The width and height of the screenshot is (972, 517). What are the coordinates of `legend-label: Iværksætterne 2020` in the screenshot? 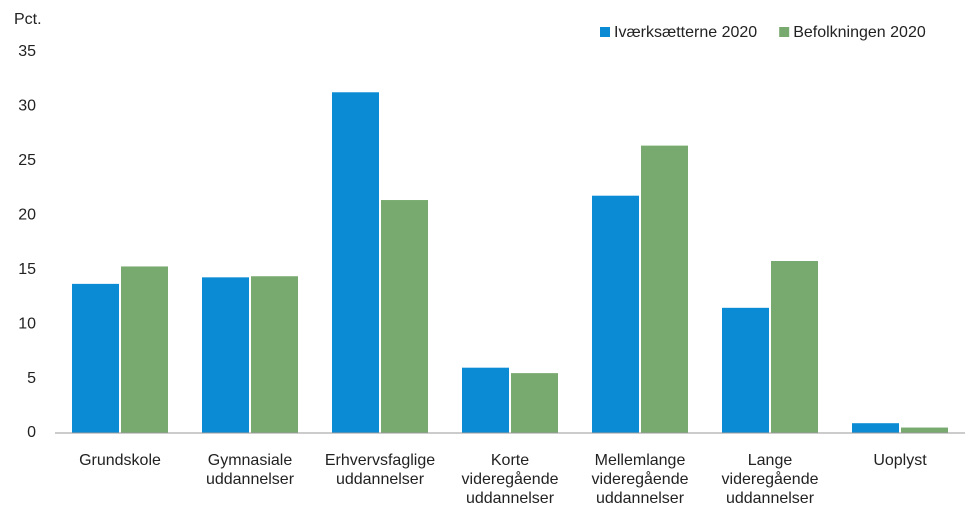 It's located at (685, 32).